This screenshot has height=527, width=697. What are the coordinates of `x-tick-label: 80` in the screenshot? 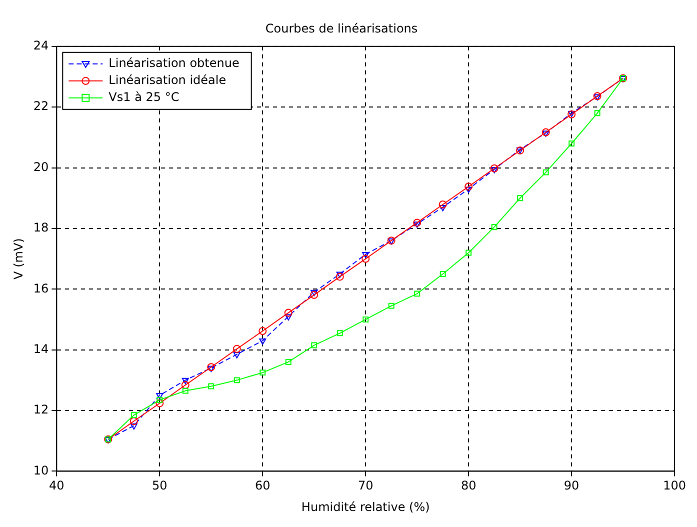 It's located at (468, 485).